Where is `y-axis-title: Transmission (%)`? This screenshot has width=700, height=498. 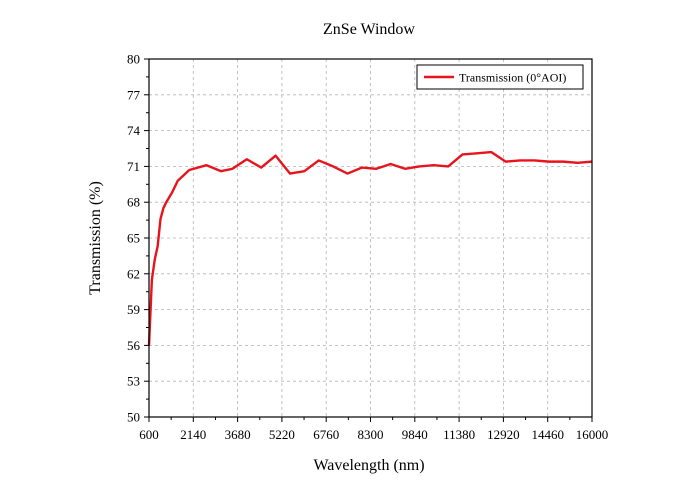 y-axis-title: Transmission (%) is located at coordinates (95, 238).